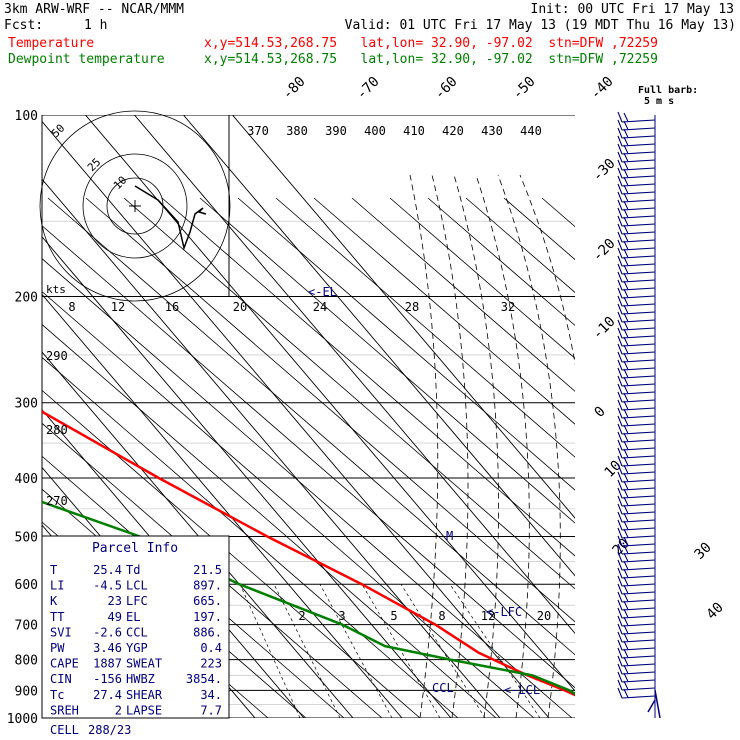 The height and width of the screenshot is (740, 740). I want to click on hodograph-ring, so click(135, 206).